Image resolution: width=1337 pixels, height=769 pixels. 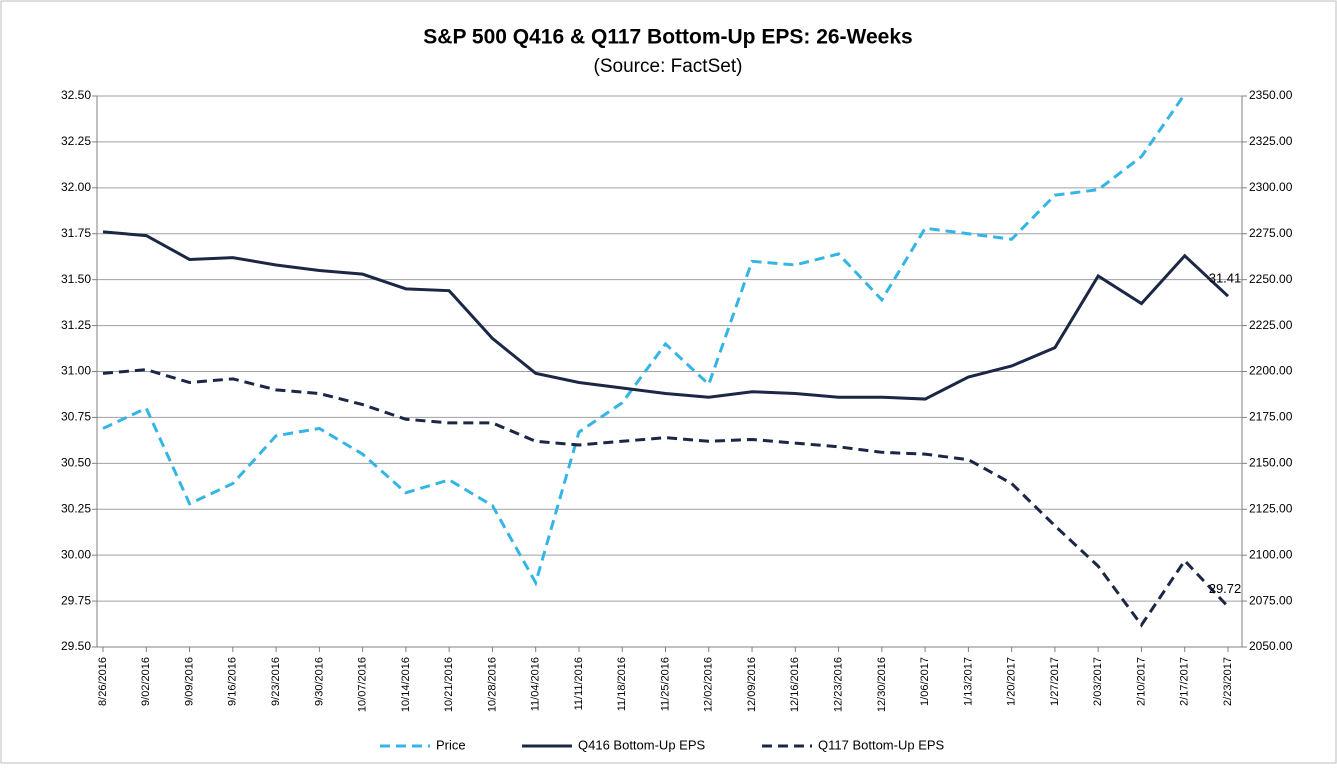 What do you see at coordinates (76, 508) in the screenshot?
I see `y-tick-label: 30.25` at bounding box center [76, 508].